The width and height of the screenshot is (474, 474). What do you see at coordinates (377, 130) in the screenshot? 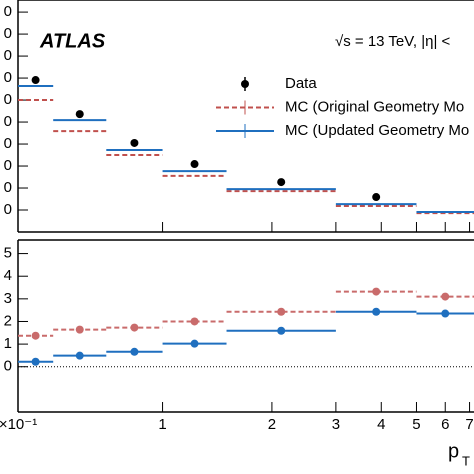
I see `legend-label: MC (Updated Geometry Mo` at bounding box center [377, 130].